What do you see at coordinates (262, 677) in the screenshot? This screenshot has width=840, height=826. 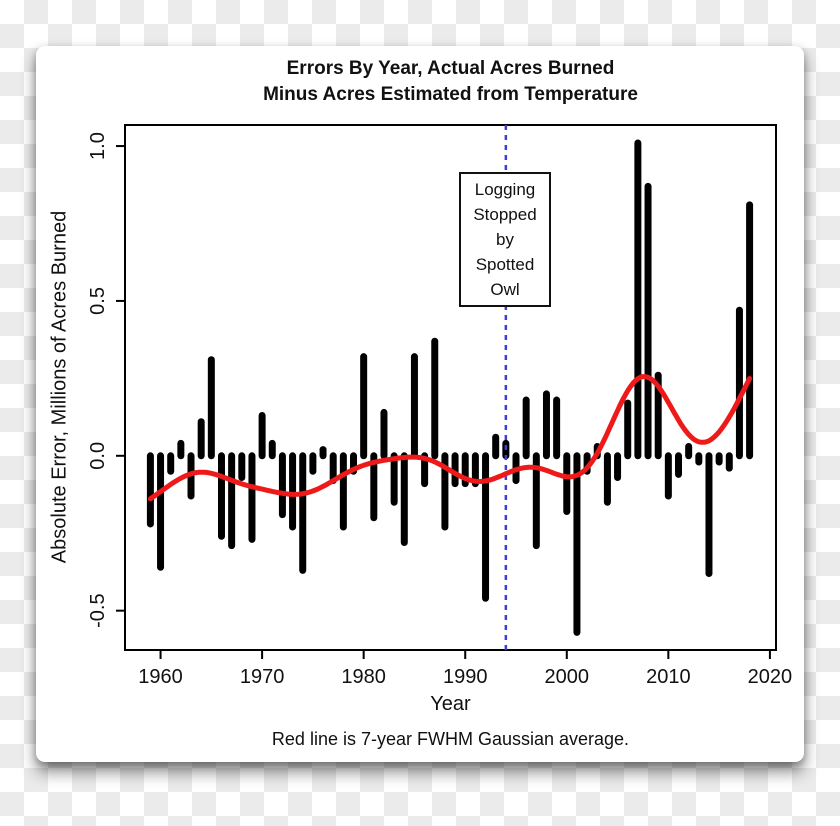 I see `x-tick-label: 1970` at bounding box center [262, 677].